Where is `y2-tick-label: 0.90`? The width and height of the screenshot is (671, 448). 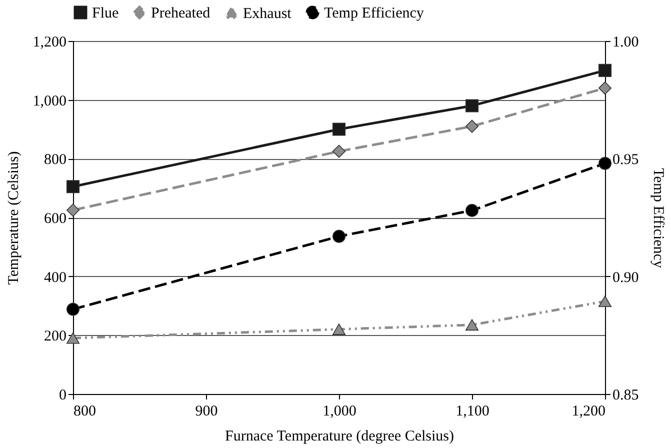 y2-tick-label: 0.90 is located at coordinates (625, 278).